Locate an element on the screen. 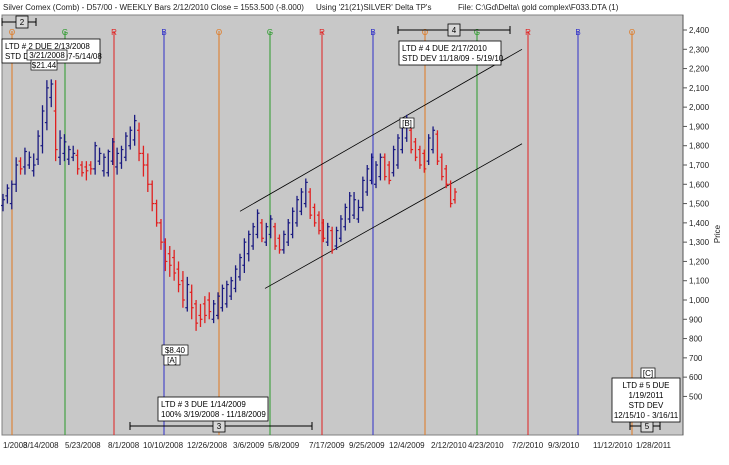  x-tick-label: 8/1/2008 is located at coordinates (124, 445).